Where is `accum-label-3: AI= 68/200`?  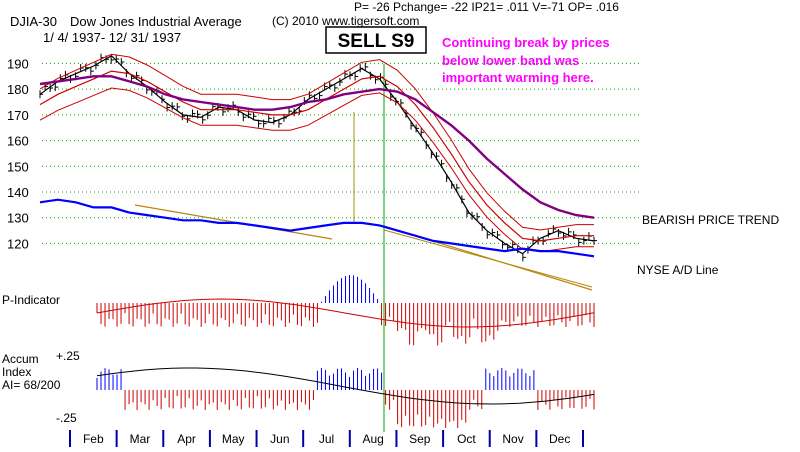 accum-label-3: AI= 68/200 is located at coordinates (31, 385).